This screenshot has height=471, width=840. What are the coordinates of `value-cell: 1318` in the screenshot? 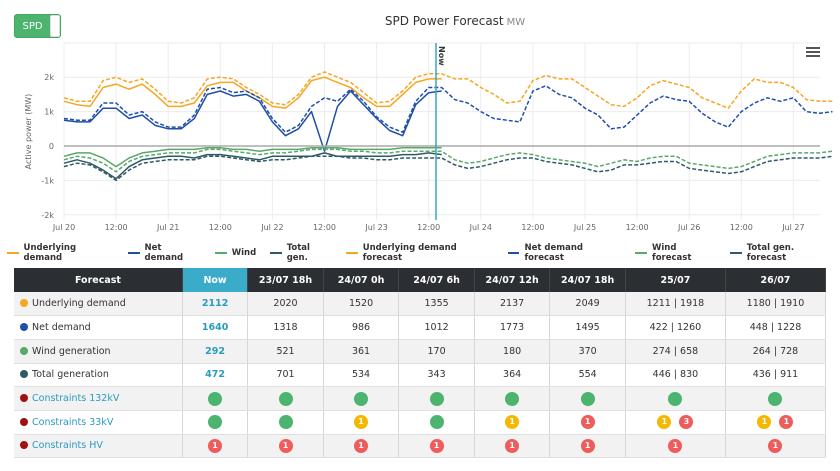 It's located at (285, 327).